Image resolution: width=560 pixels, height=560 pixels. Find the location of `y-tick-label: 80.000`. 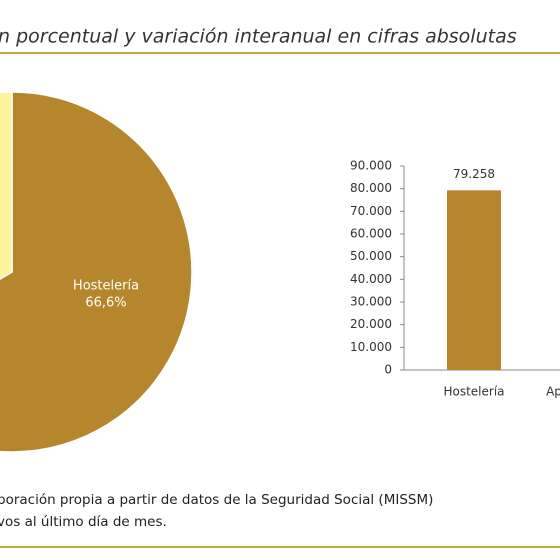

y-tick-label: 80.000 is located at coordinates (371, 188).